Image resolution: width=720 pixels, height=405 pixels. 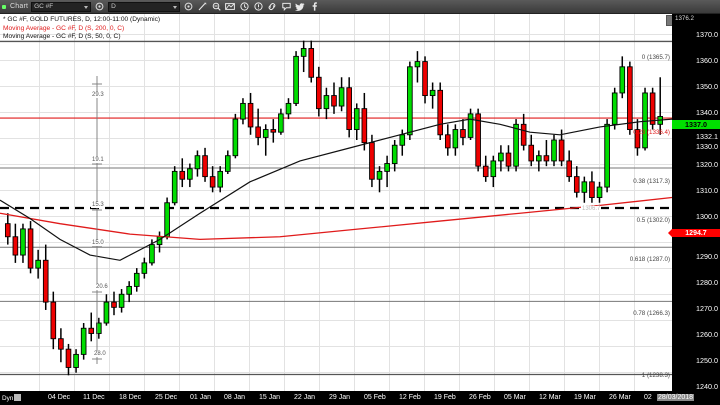 What do you see at coordinates (707, 60) in the screenshot?
I see `price-tick: 1360.0` at bounding box center [707, 60].